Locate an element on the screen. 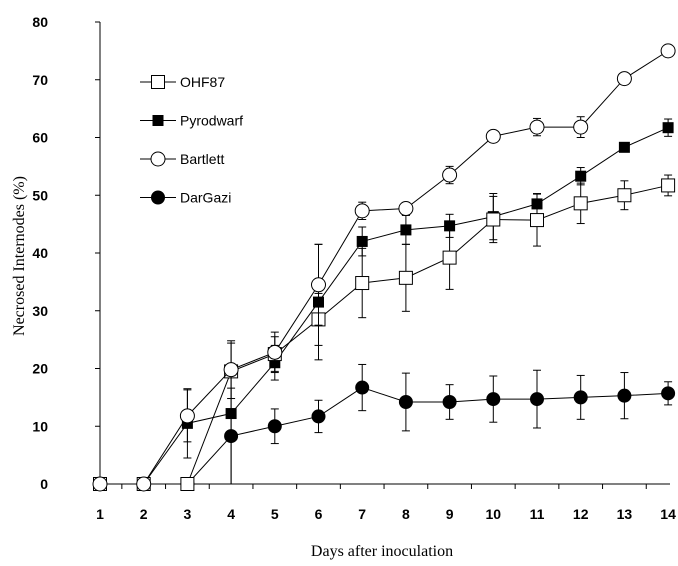 The image size is (678, 566). y-tick-label: 70 is located at coordinates (40, 80).